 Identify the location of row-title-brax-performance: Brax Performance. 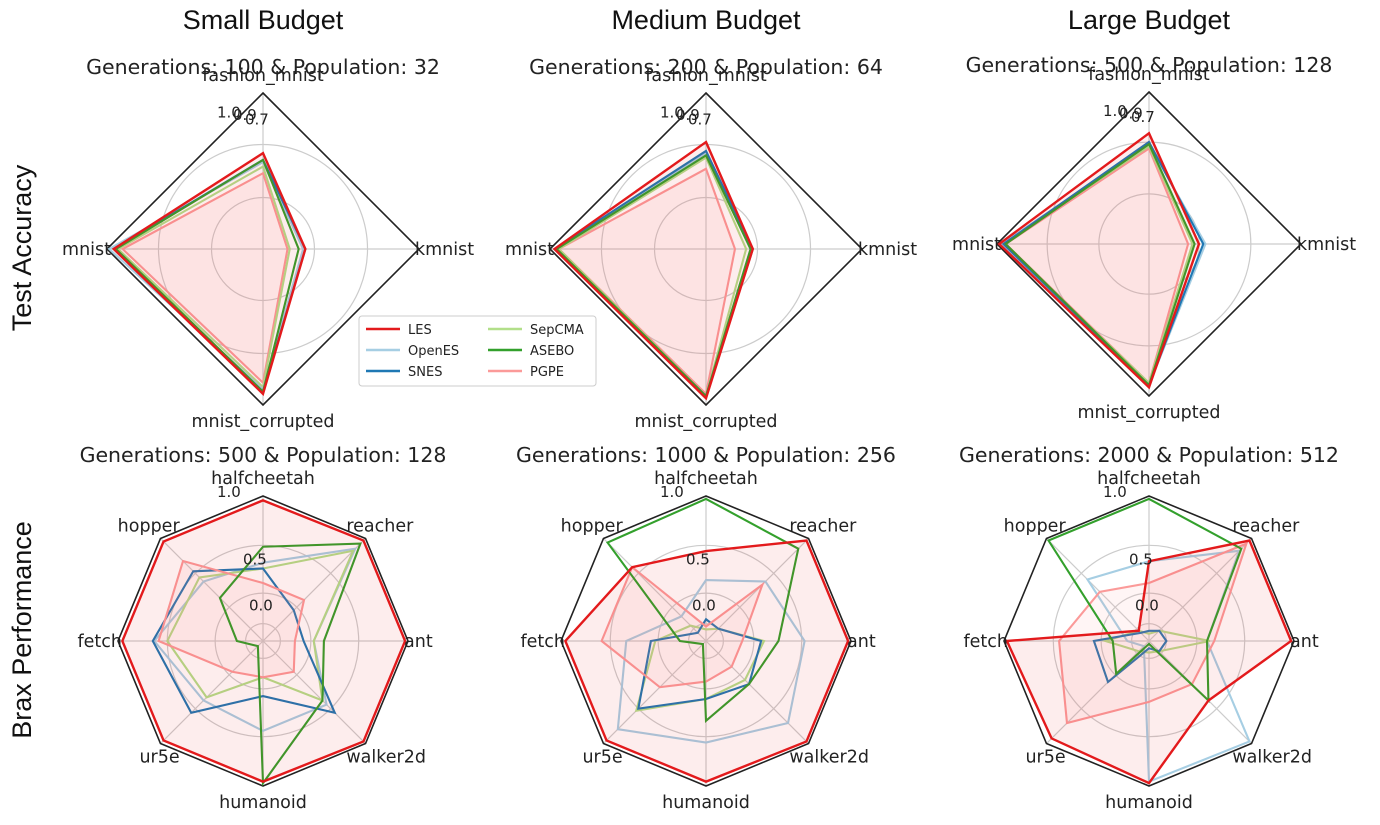
(22, 630).